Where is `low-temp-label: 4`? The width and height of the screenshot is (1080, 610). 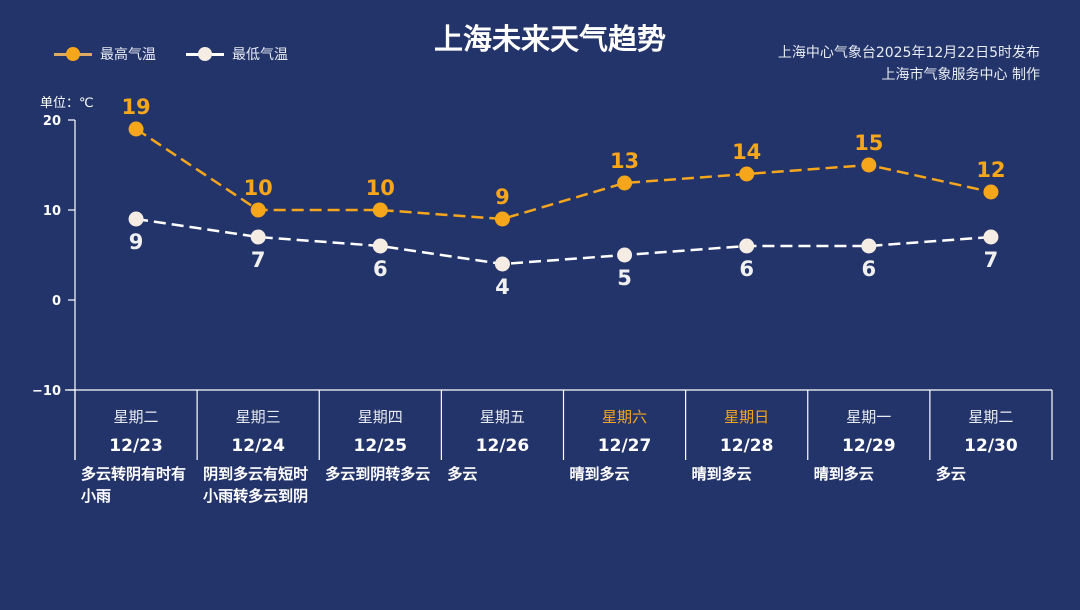
low-temp-label: 4 is located at coordinates (502, 287).